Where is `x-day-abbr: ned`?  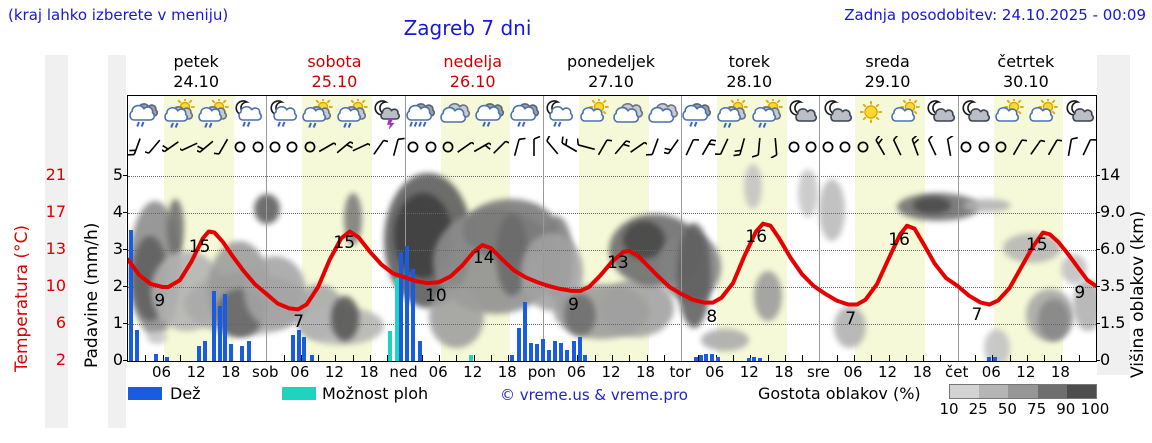
x-day-abbr: ned is located at coordinates (403, 372).